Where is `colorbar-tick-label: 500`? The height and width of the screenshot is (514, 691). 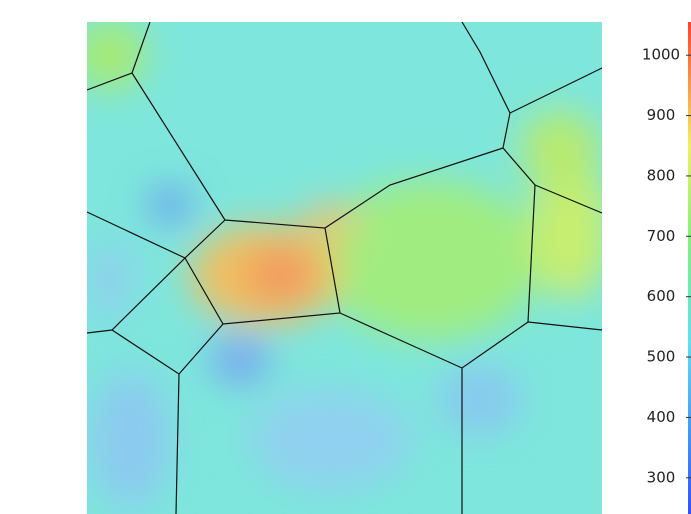
colorbar-tick-label: 500 is located at coordinates (661, 357).